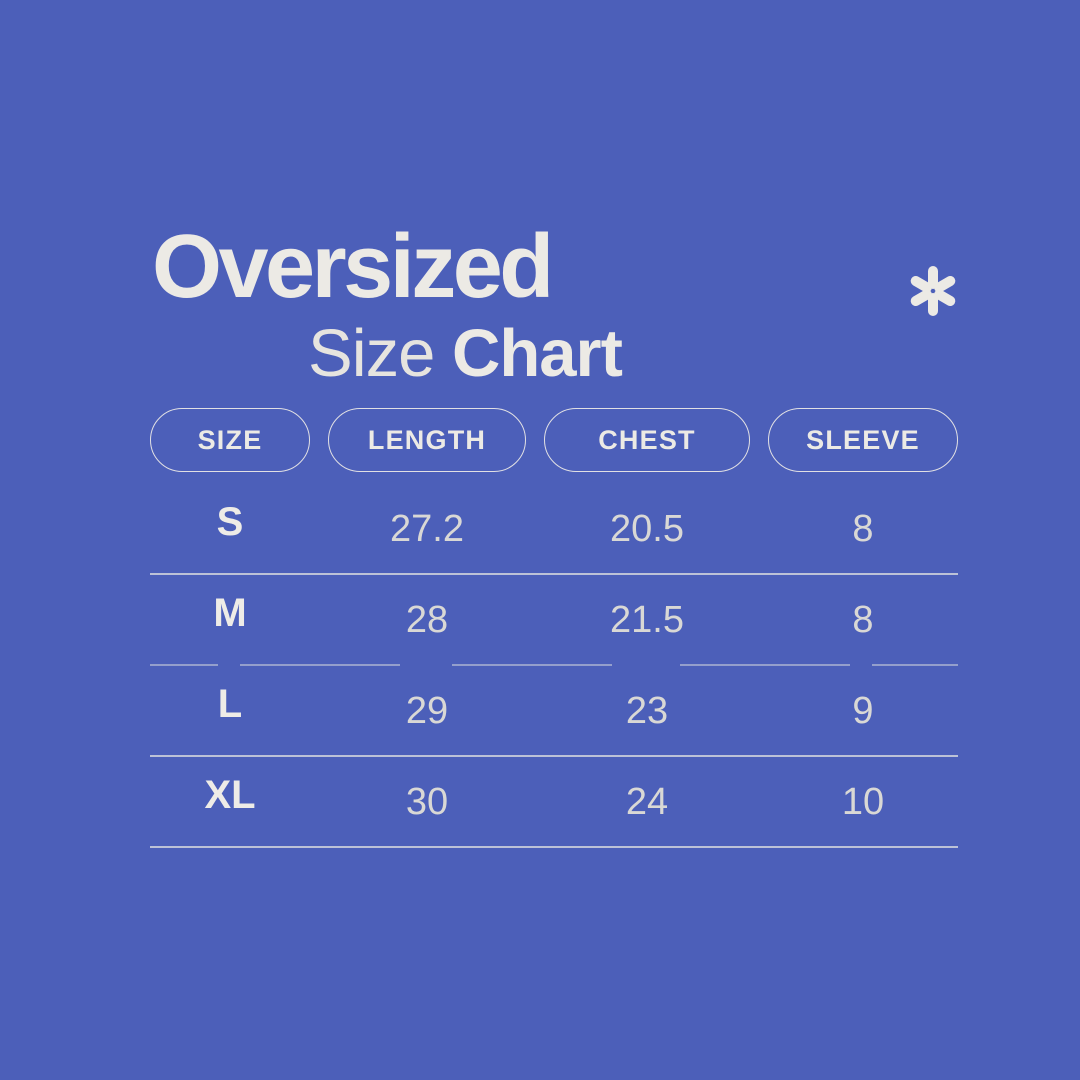 This screenshot has width=1080, height=1080. What do you see at coordinates (537, 353) in the screenshot?
I see `page-title-line2-bold: Chart` at bounding box center [537, 353].